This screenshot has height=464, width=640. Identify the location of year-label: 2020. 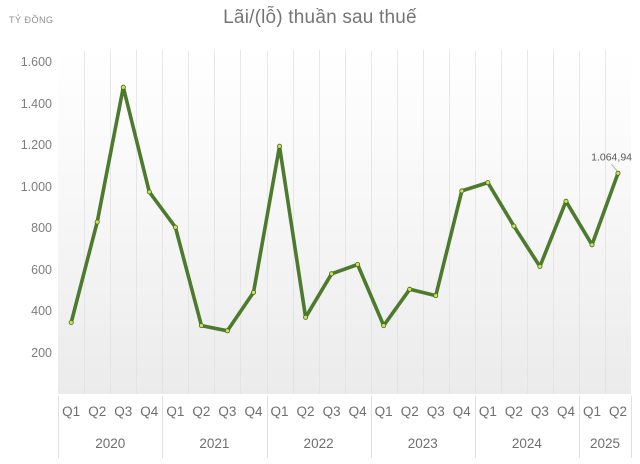
(110, 443).